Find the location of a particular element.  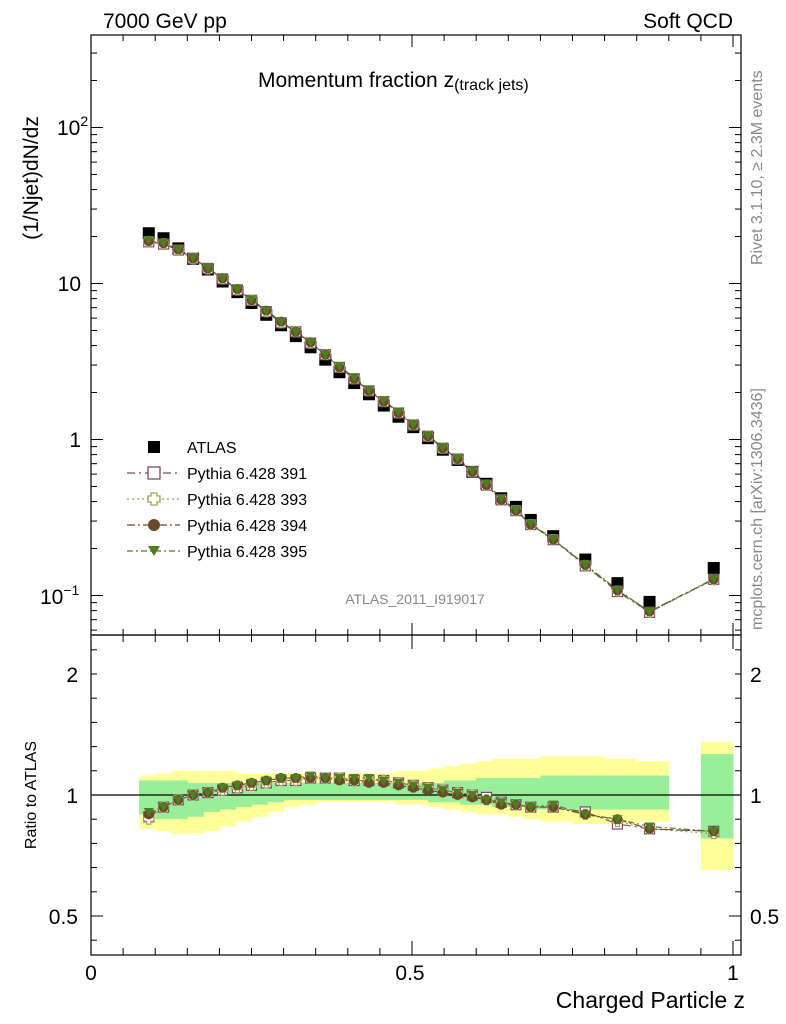

ratio-tick-left-1: 1 is located at coordinates (72, 796).